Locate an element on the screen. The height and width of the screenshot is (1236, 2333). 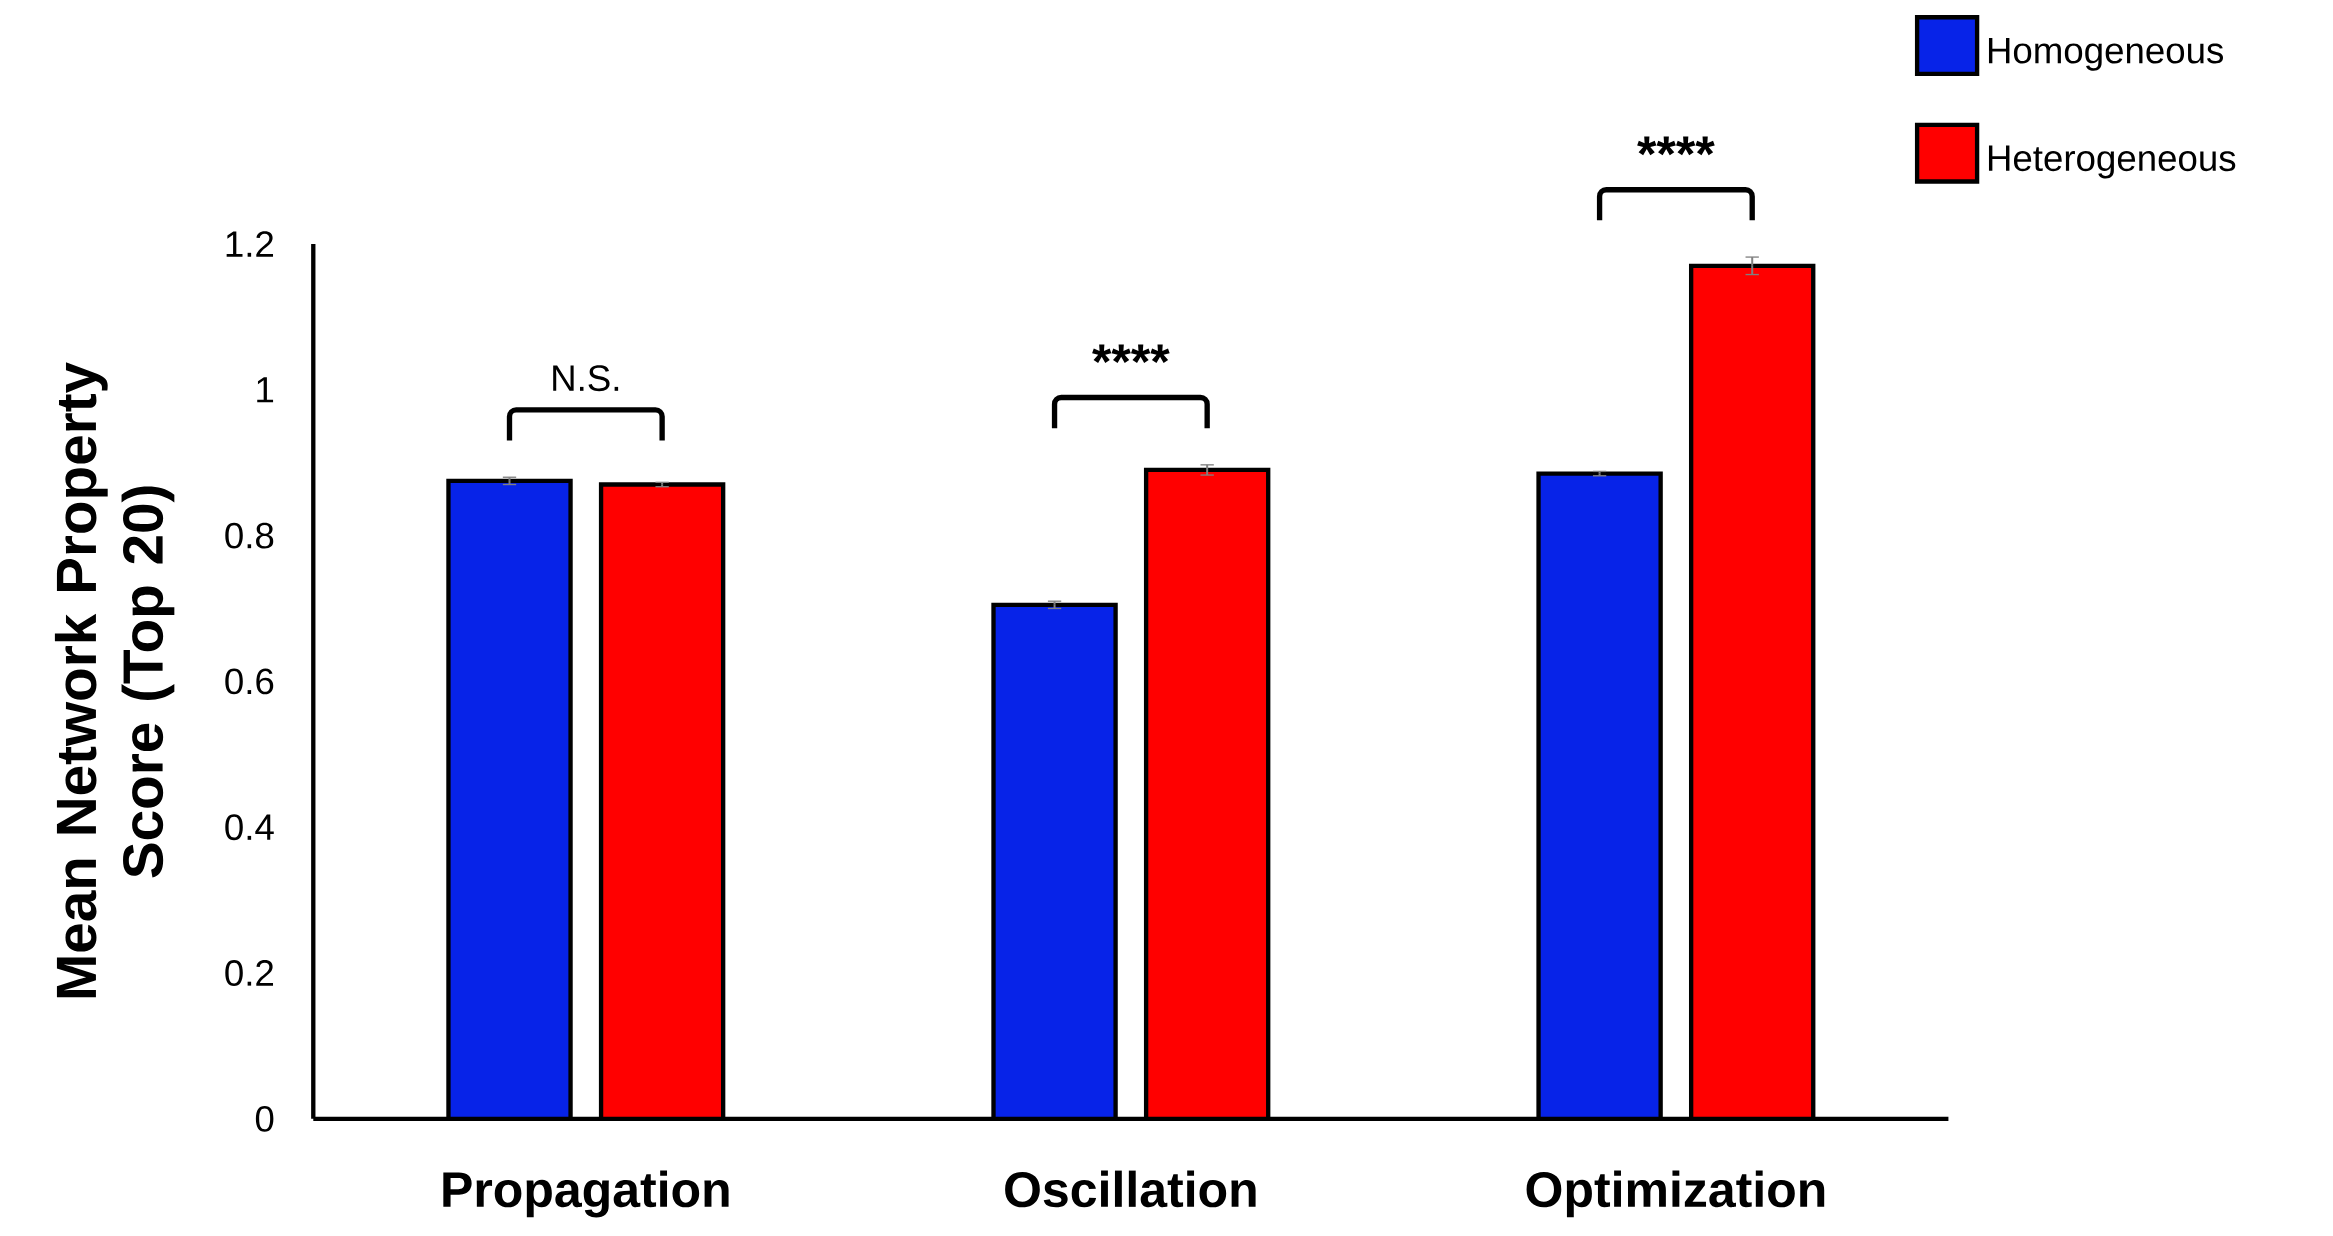
y-tick-label: 1.2 is located at coordinates (250, 244).